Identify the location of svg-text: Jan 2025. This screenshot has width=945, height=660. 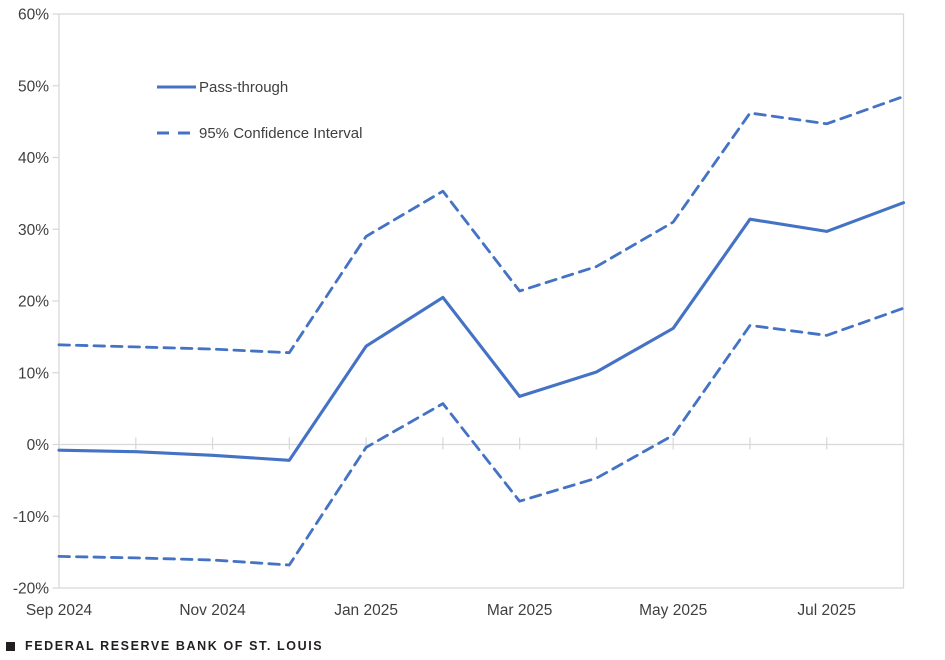
(366, 610).